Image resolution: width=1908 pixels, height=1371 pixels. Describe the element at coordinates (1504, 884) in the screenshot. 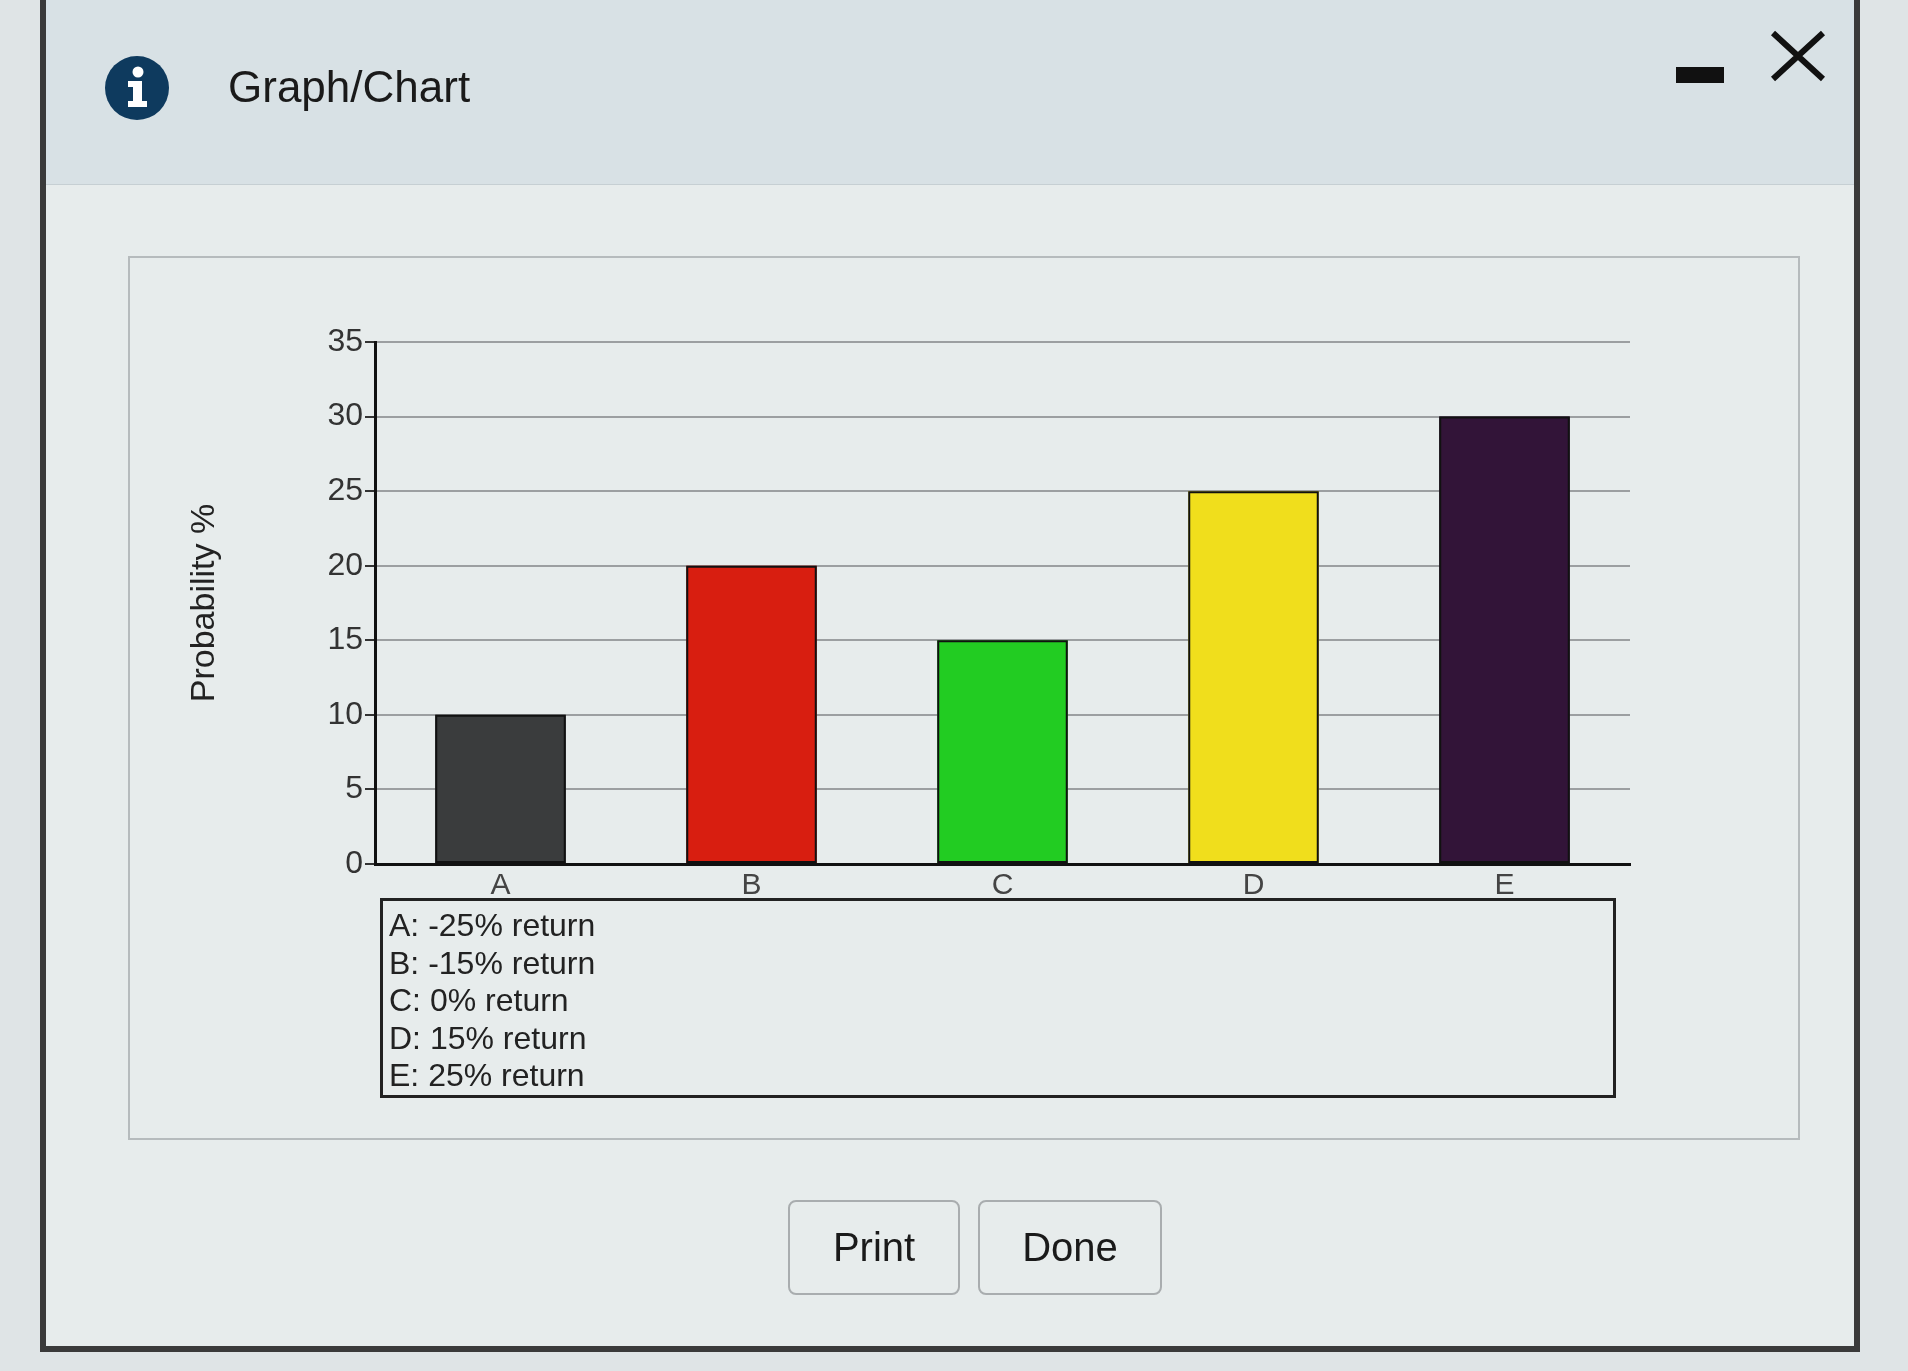

I see `x-tick-label: E` at that location.